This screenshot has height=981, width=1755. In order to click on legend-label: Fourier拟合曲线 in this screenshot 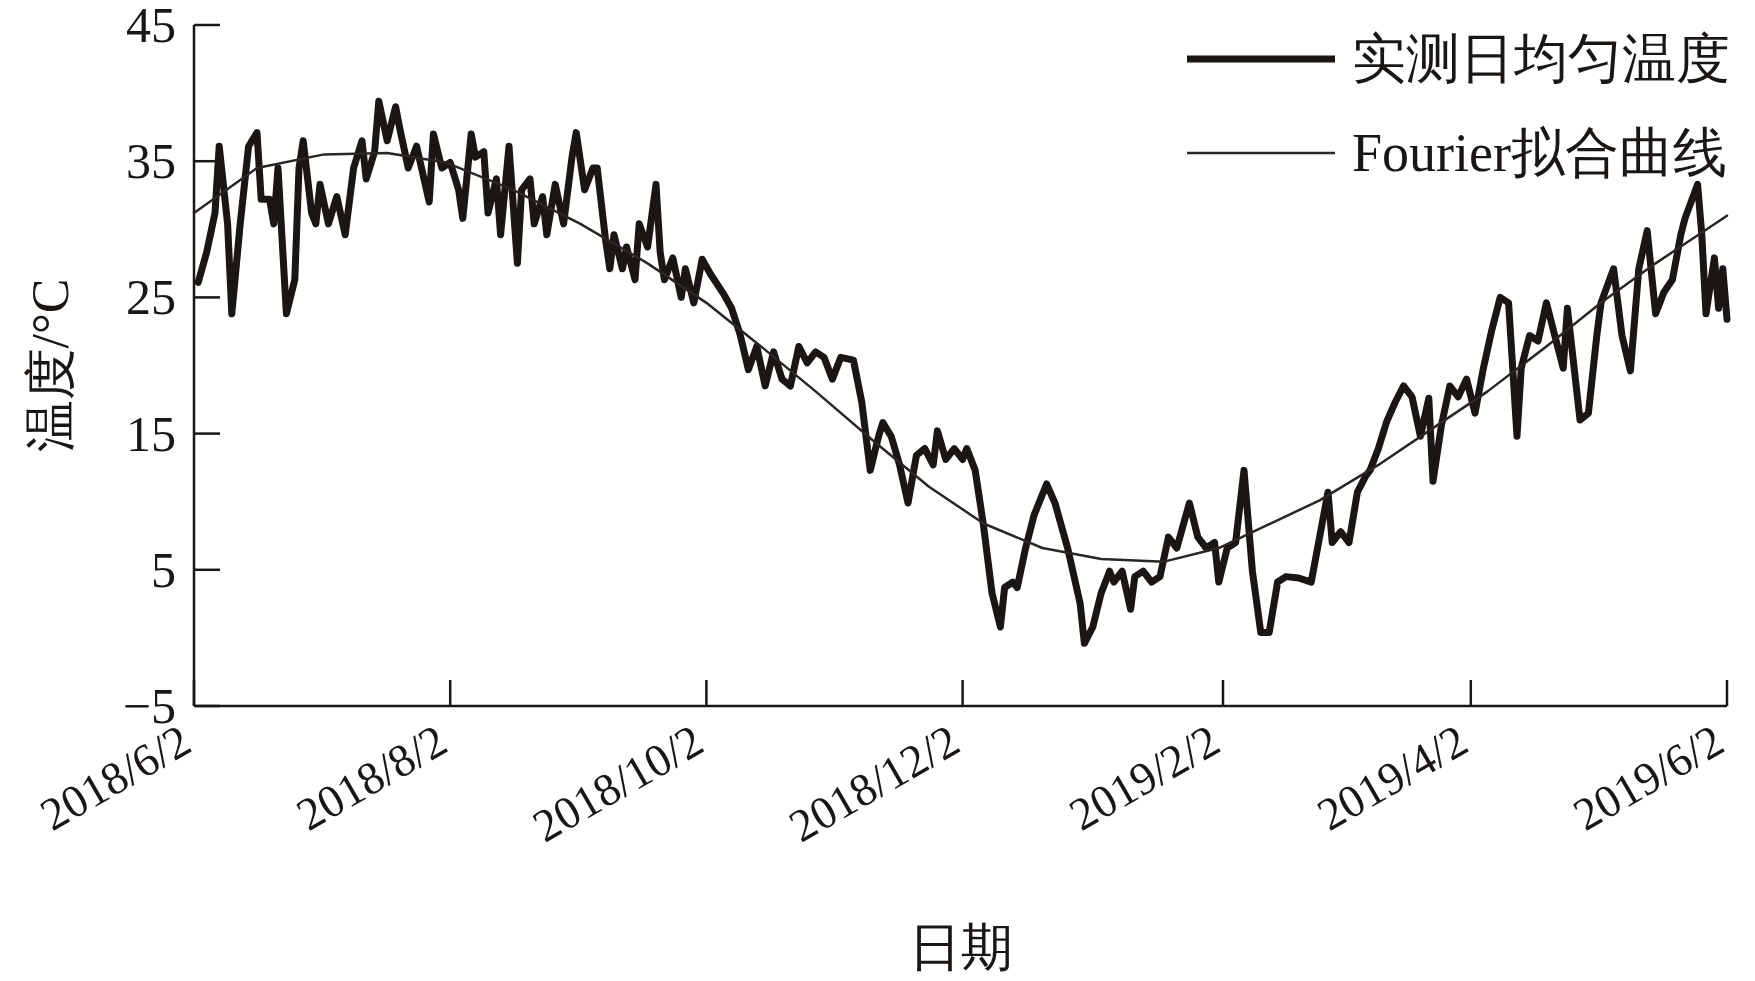, I will do `click(1539, 153)`.